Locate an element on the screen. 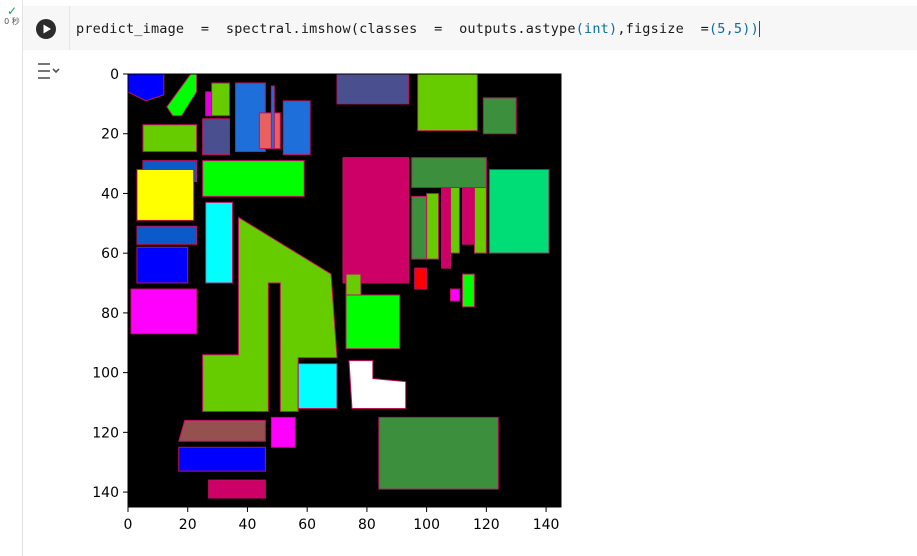 Image resolution: width=917 pixels, height=556 pixels. region-white is located at coordinates (377, 384).